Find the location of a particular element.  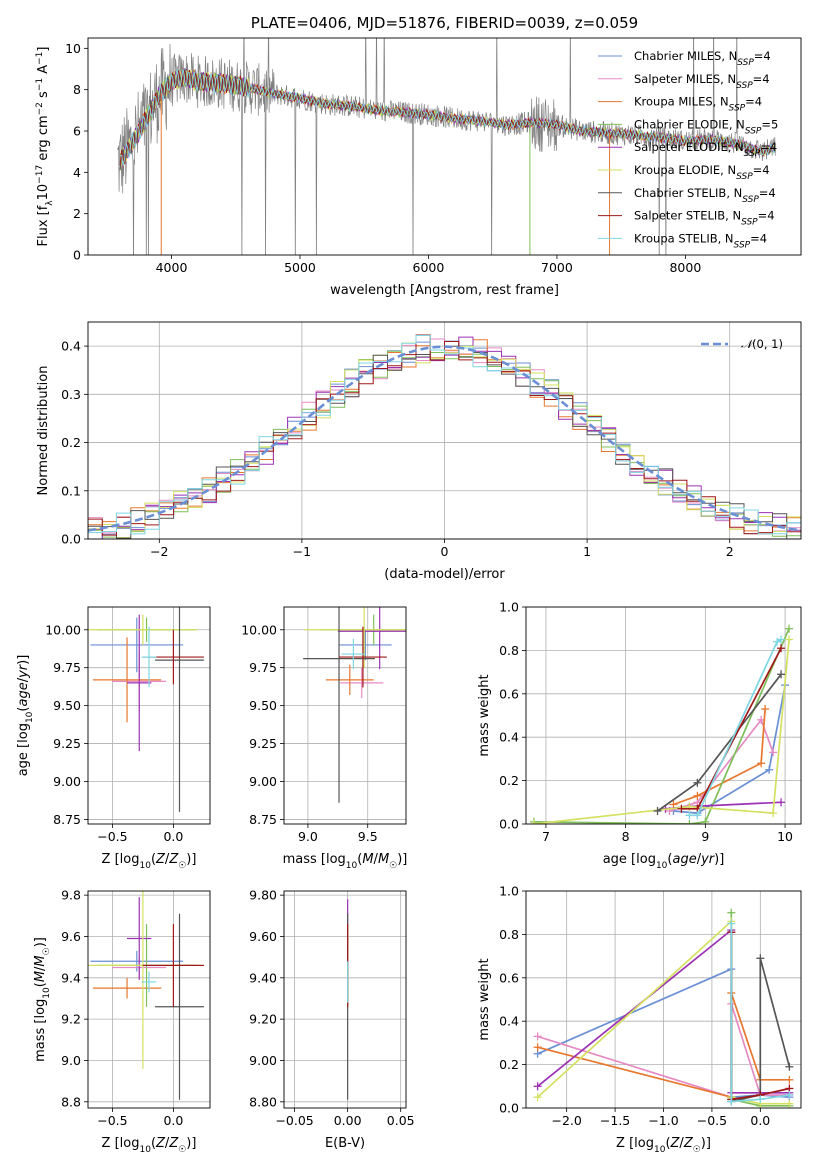

x-tick-label: −1 is located at coordinates (302, 551).